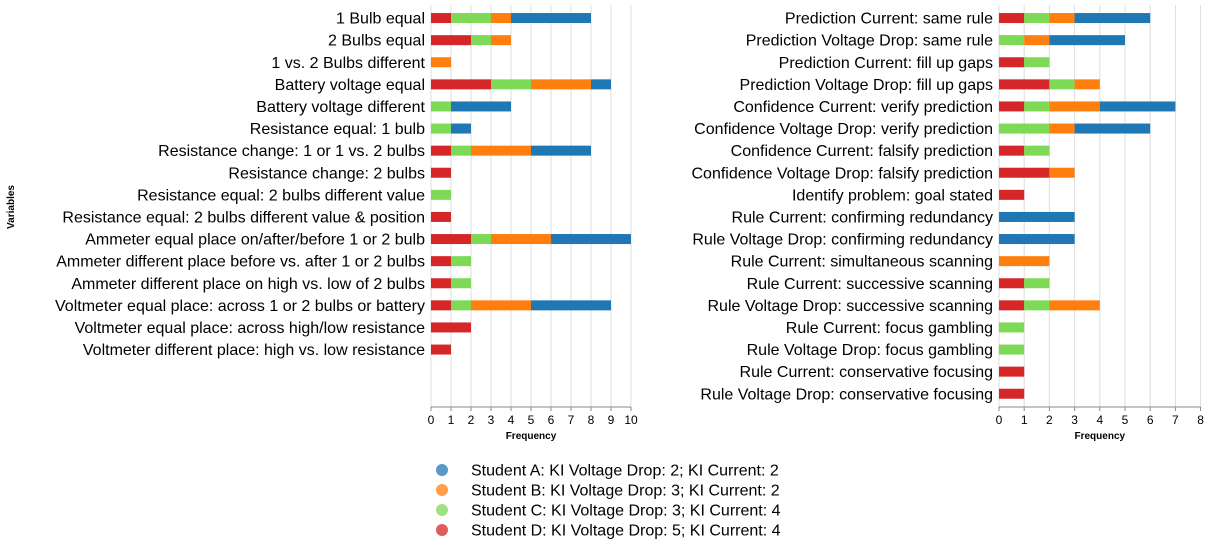 The width and height of the screenshot is (1205, 546). I want to click on x-tick-label: 4, so click(511, 420).